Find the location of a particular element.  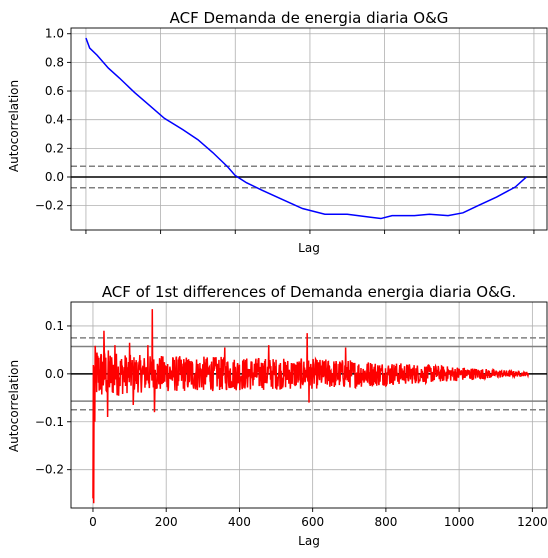

x-tick-label: 0 is located at coordinates (93, 522).